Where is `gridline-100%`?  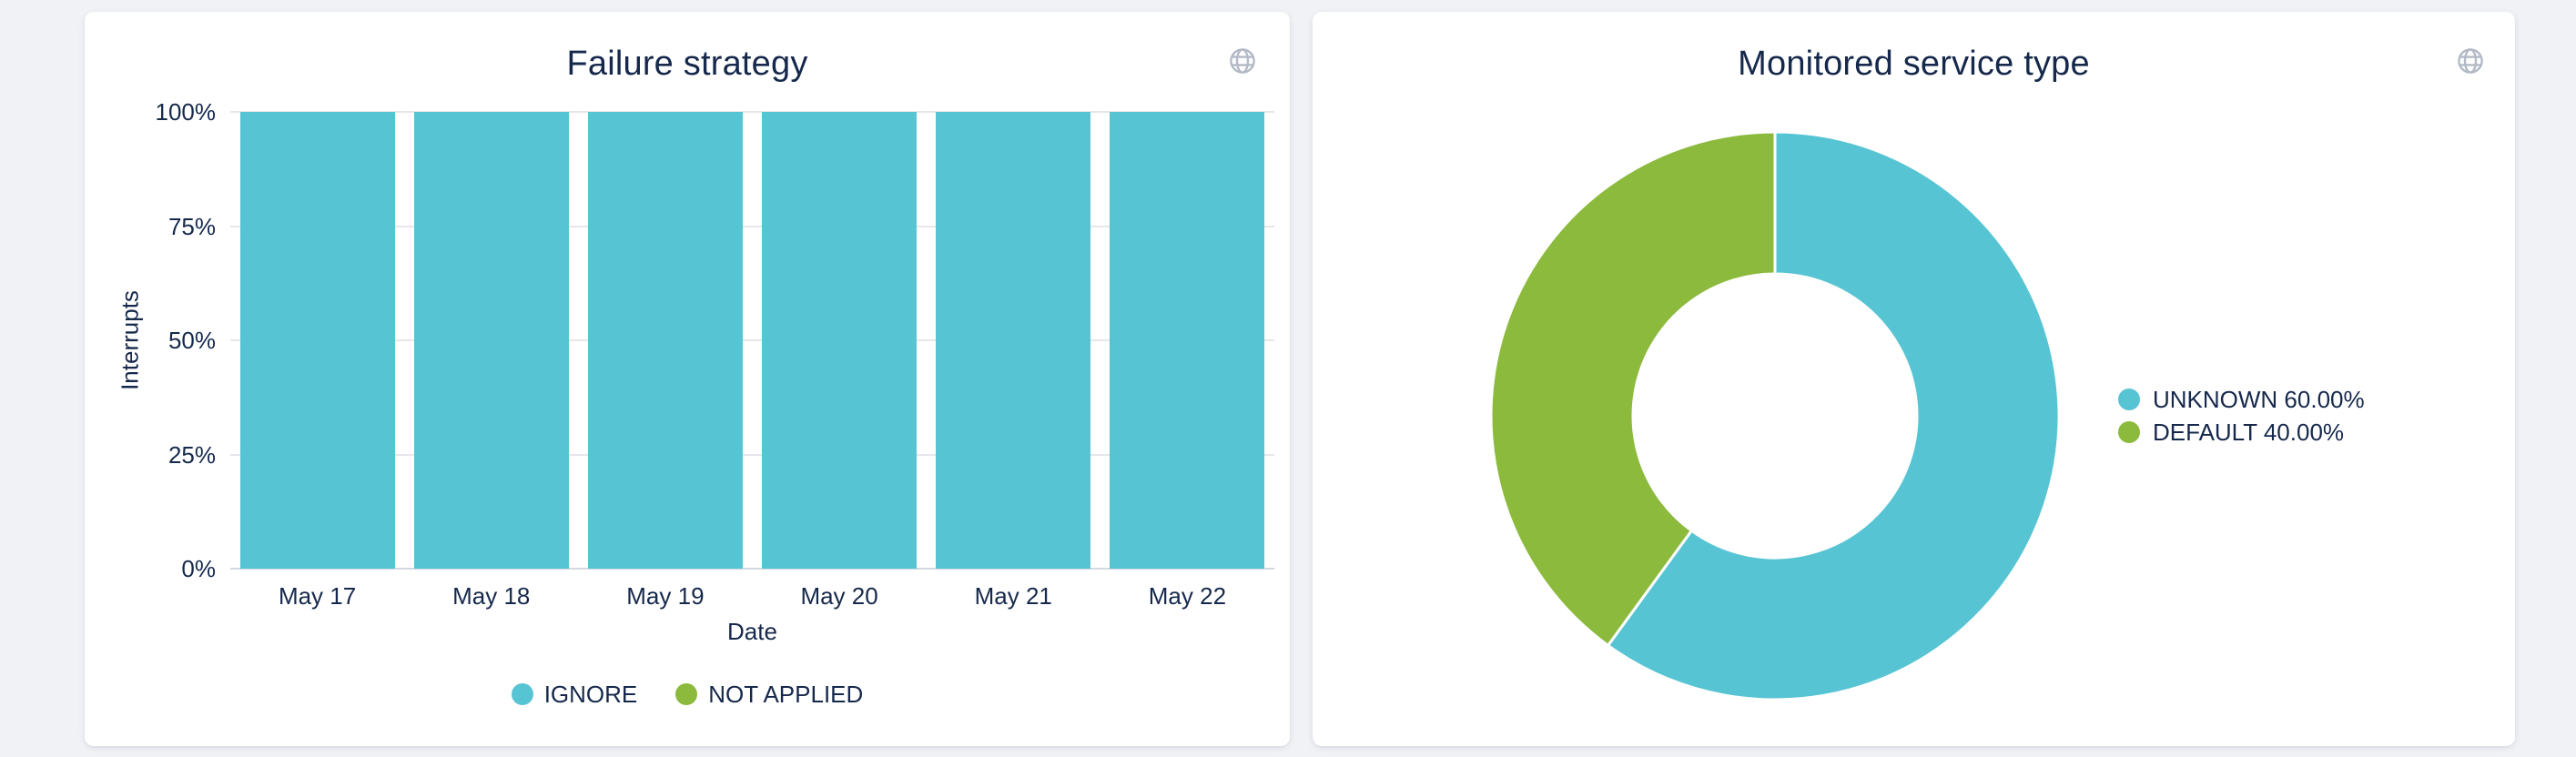
gridline-100% is located at coordinates (752, 112).